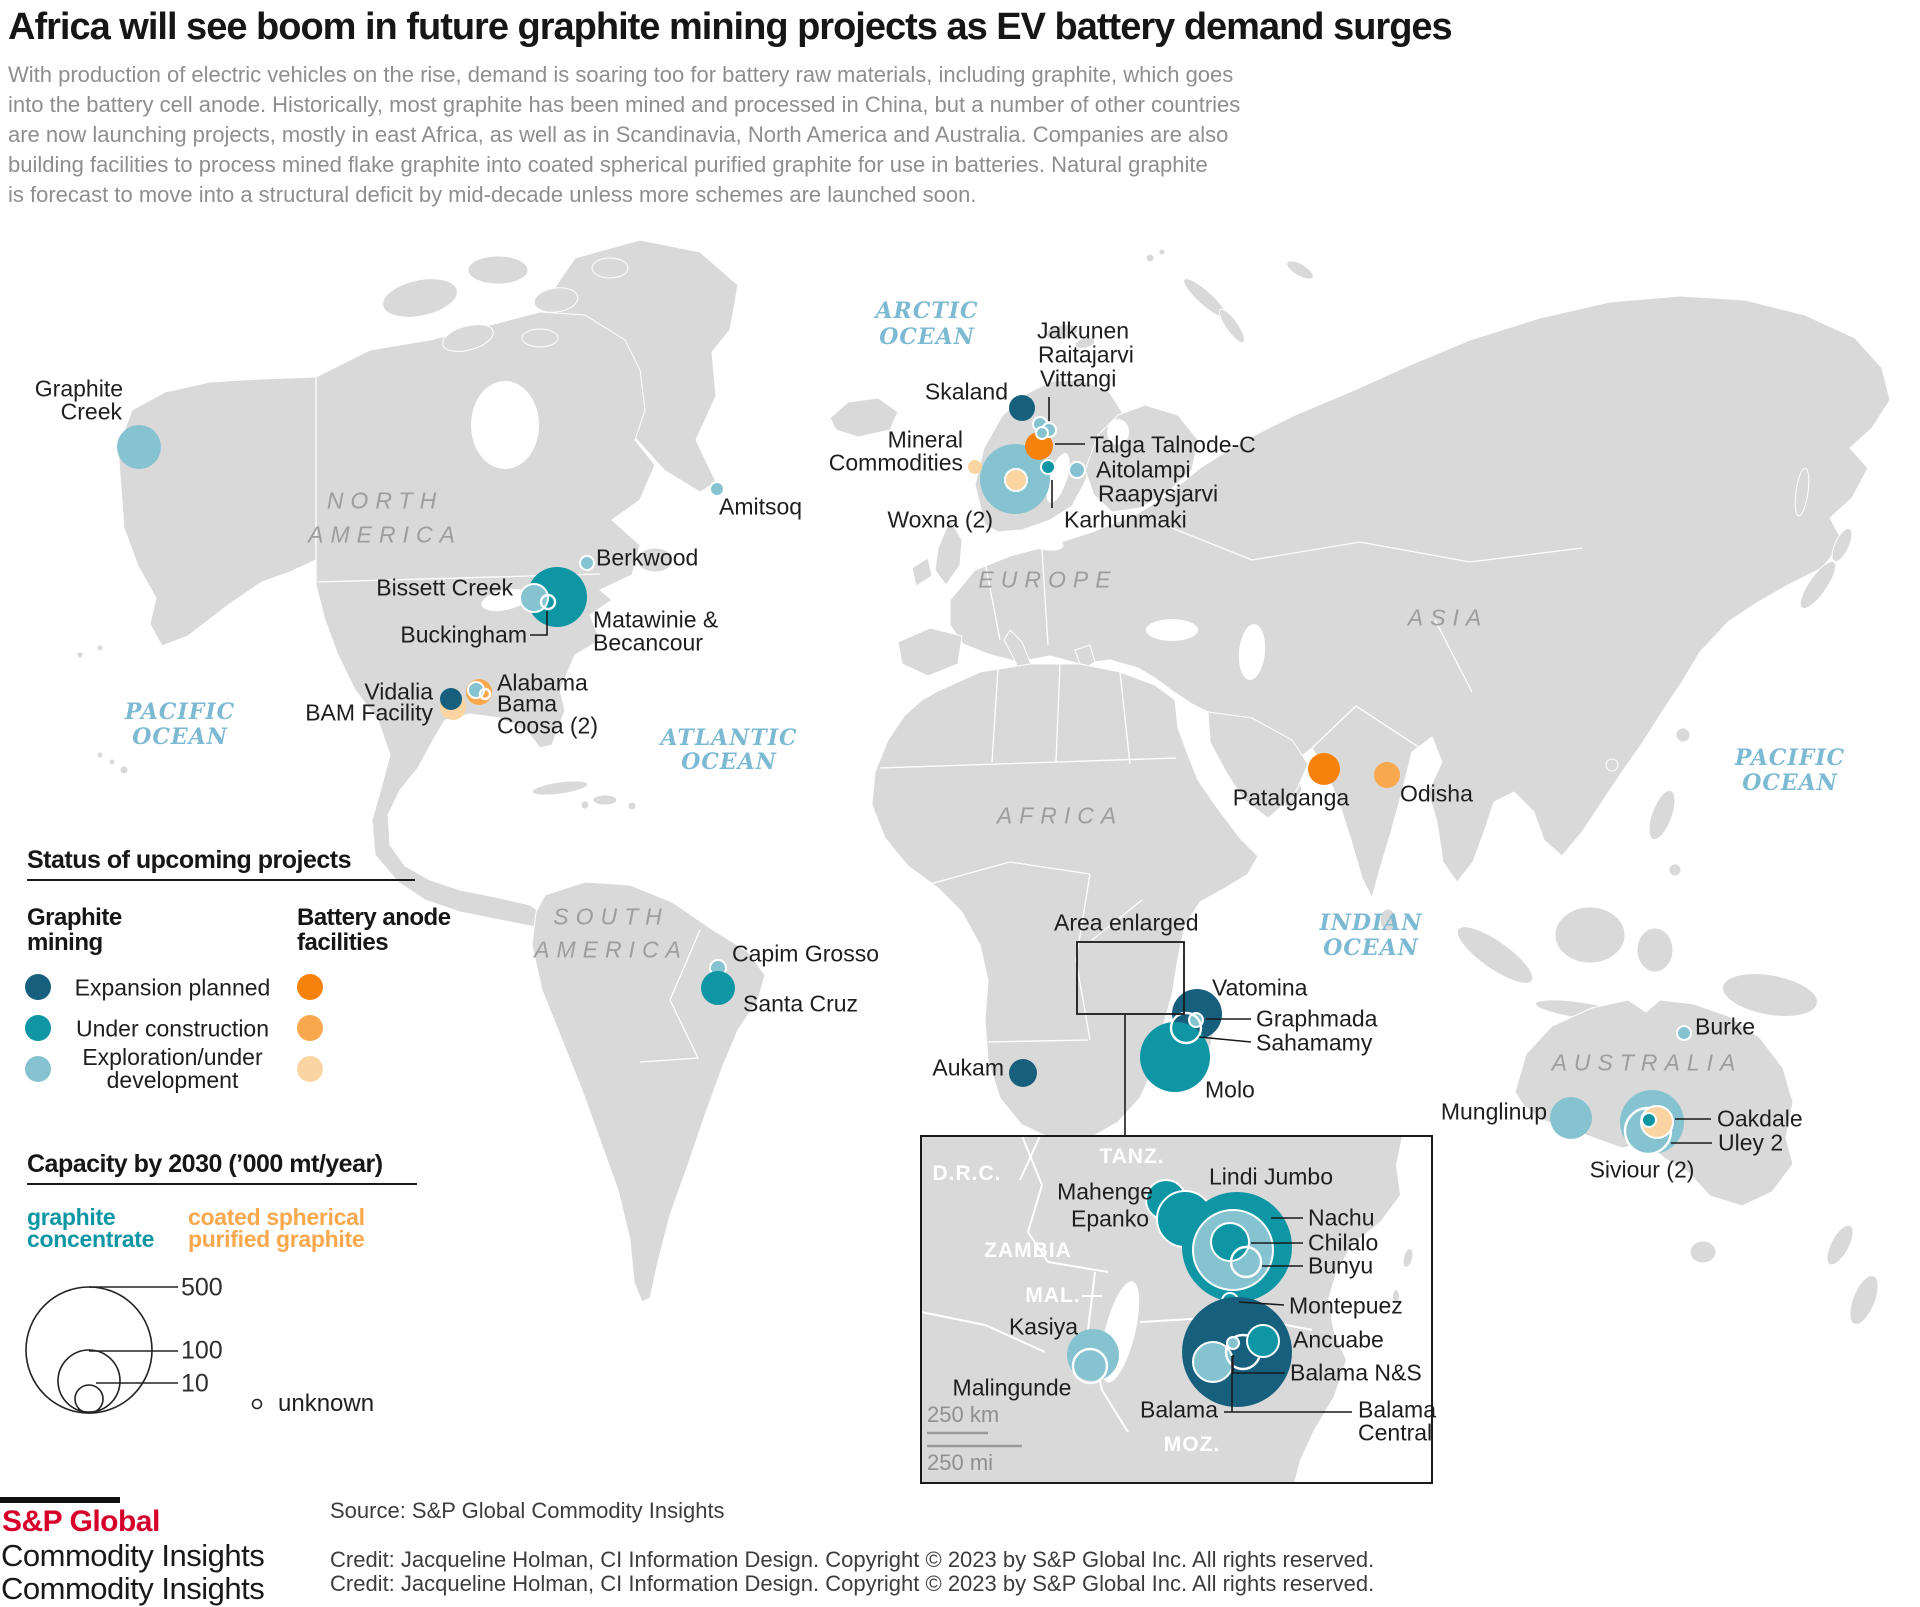 This screenshot has height=1607, width=1920. What do you see at coordinates (1132, 1156) in the screenshot?
I see `country-tanz: TANZ.` at bounding box center [1132, 1156].